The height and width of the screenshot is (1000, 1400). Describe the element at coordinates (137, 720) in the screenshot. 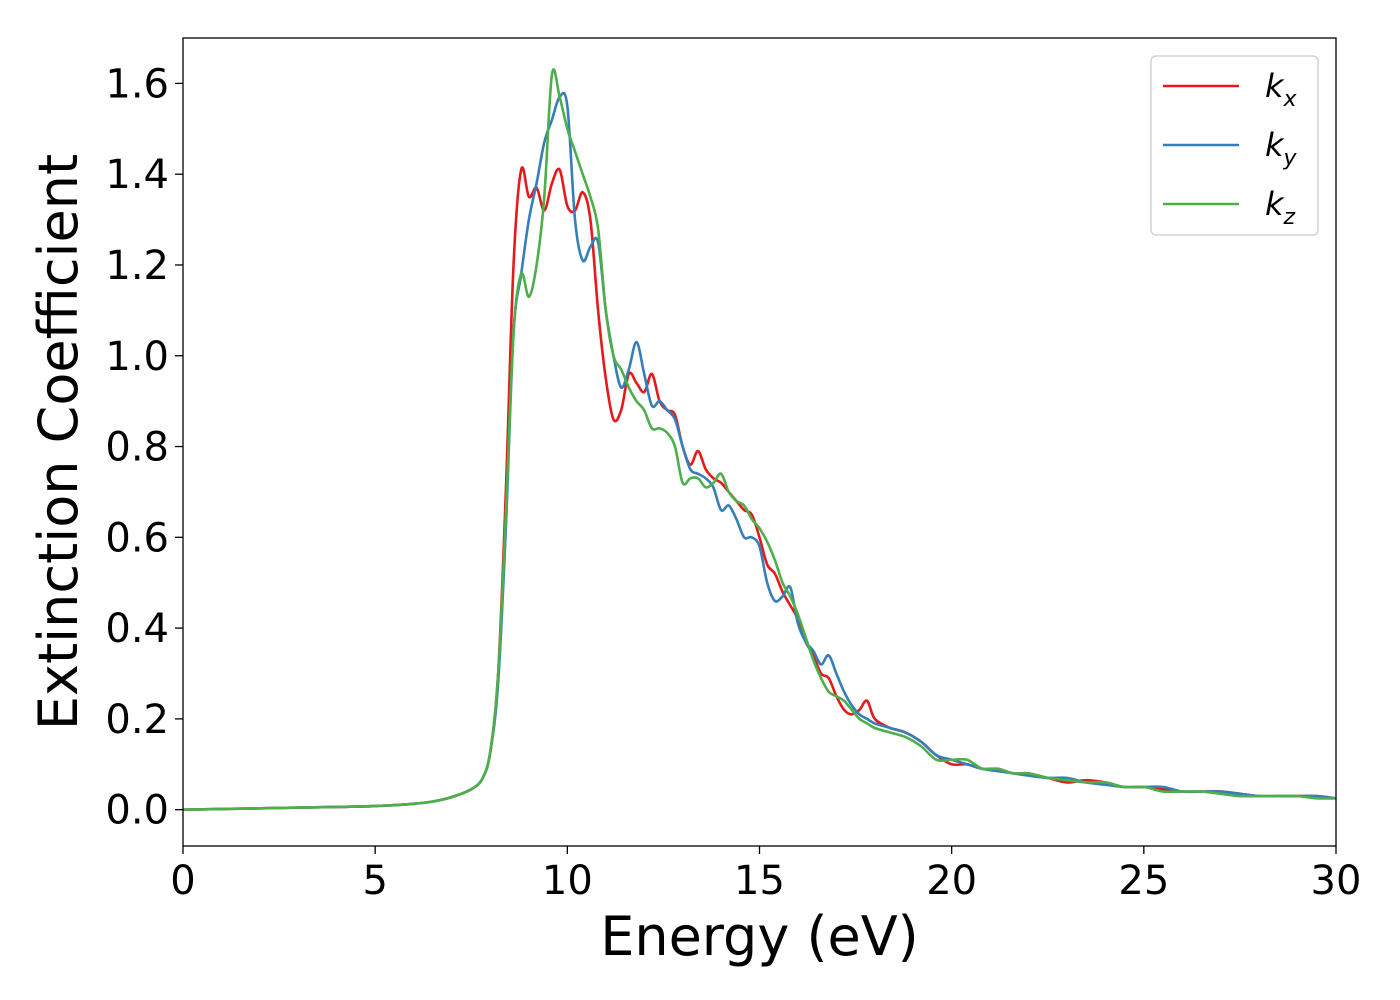

I see `y-tick-label: 0.2` at that location.